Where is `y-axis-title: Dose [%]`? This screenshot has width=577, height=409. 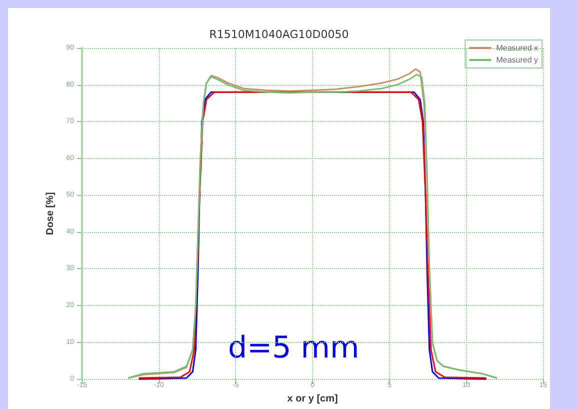 y-axis-title: Dose [%] is located at coordinates (50, 213).